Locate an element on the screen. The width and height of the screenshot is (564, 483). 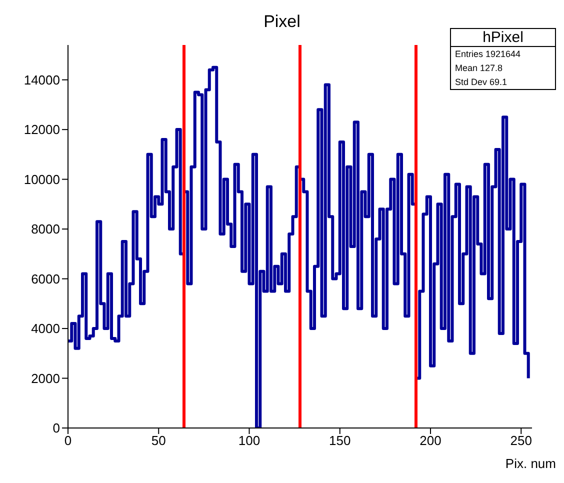
annotation: Std Dev 69.1 is located at coordinates (481, 82).